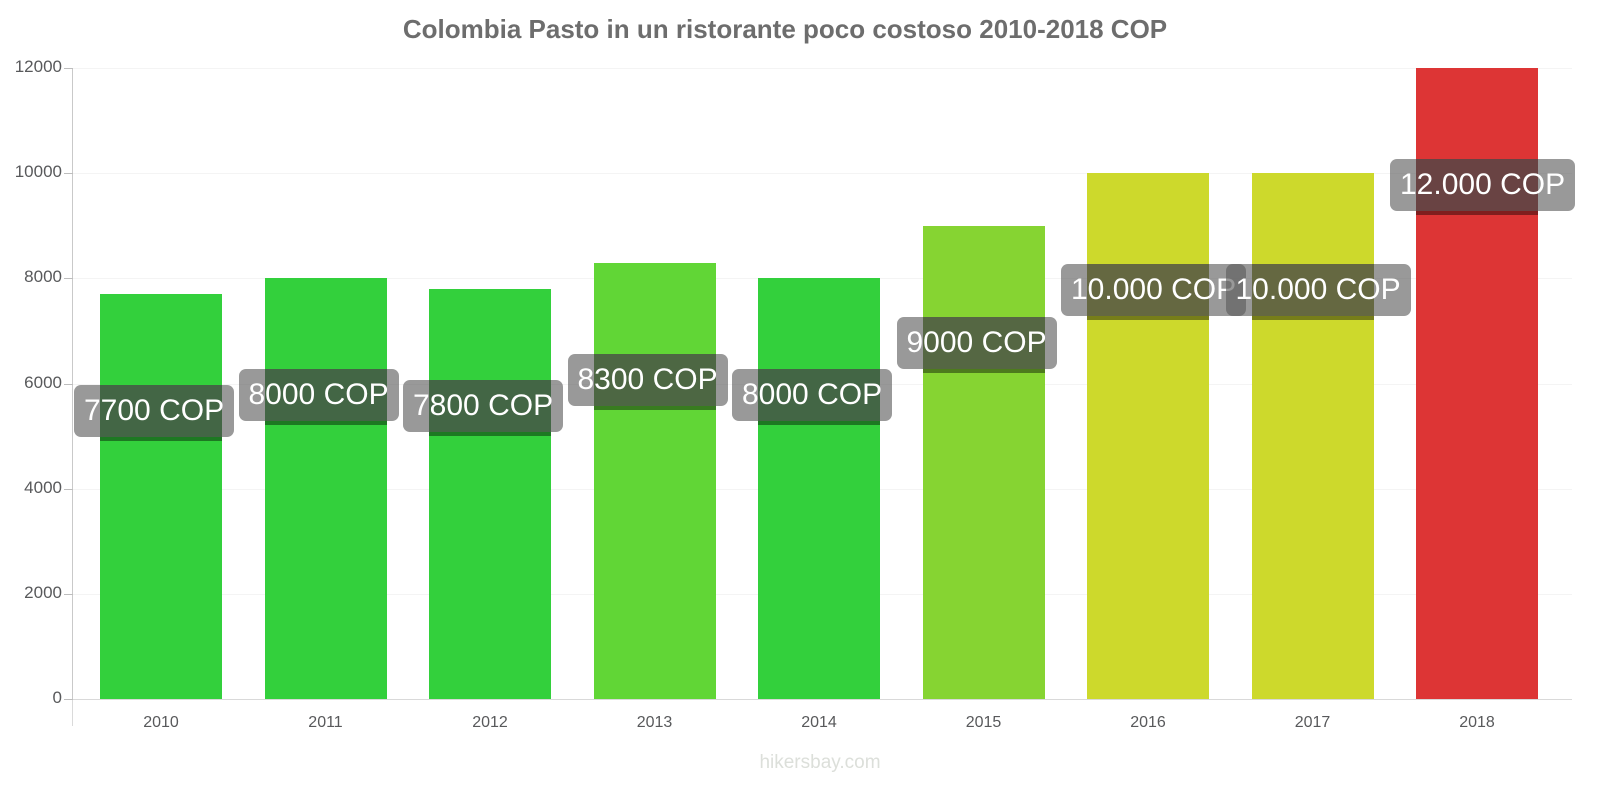 The height and width of the screenshot is (800, 1600). I want to click on y-axis-tick-label: 2000, so click(43, 592).